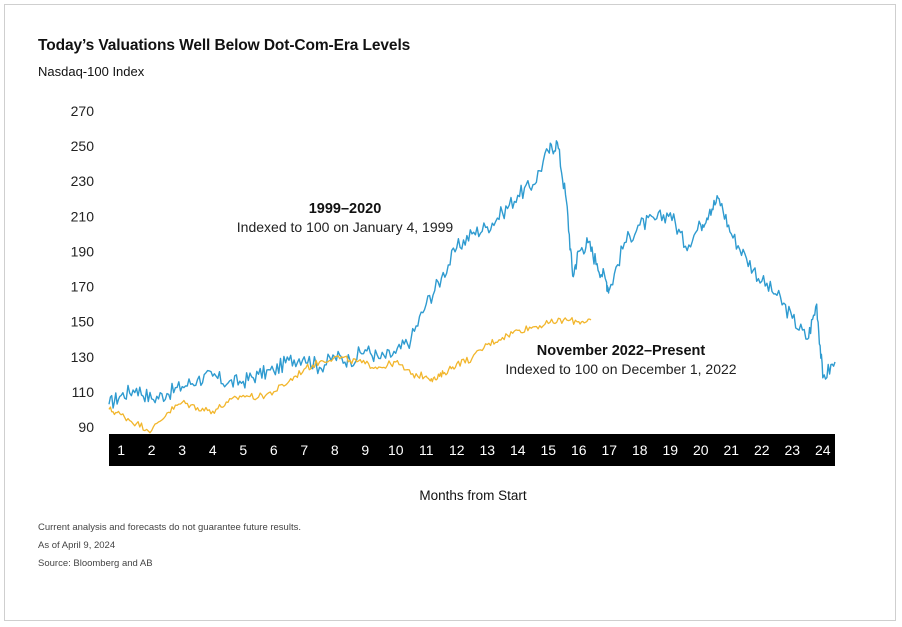 Image resolution: width=902 pixels, height=627 pixels. What do you see at coordinates (95, 563) in the screenshot?
I see `footnote-source: Source: Bloomberg and AB` at bounding box center [95, 563].